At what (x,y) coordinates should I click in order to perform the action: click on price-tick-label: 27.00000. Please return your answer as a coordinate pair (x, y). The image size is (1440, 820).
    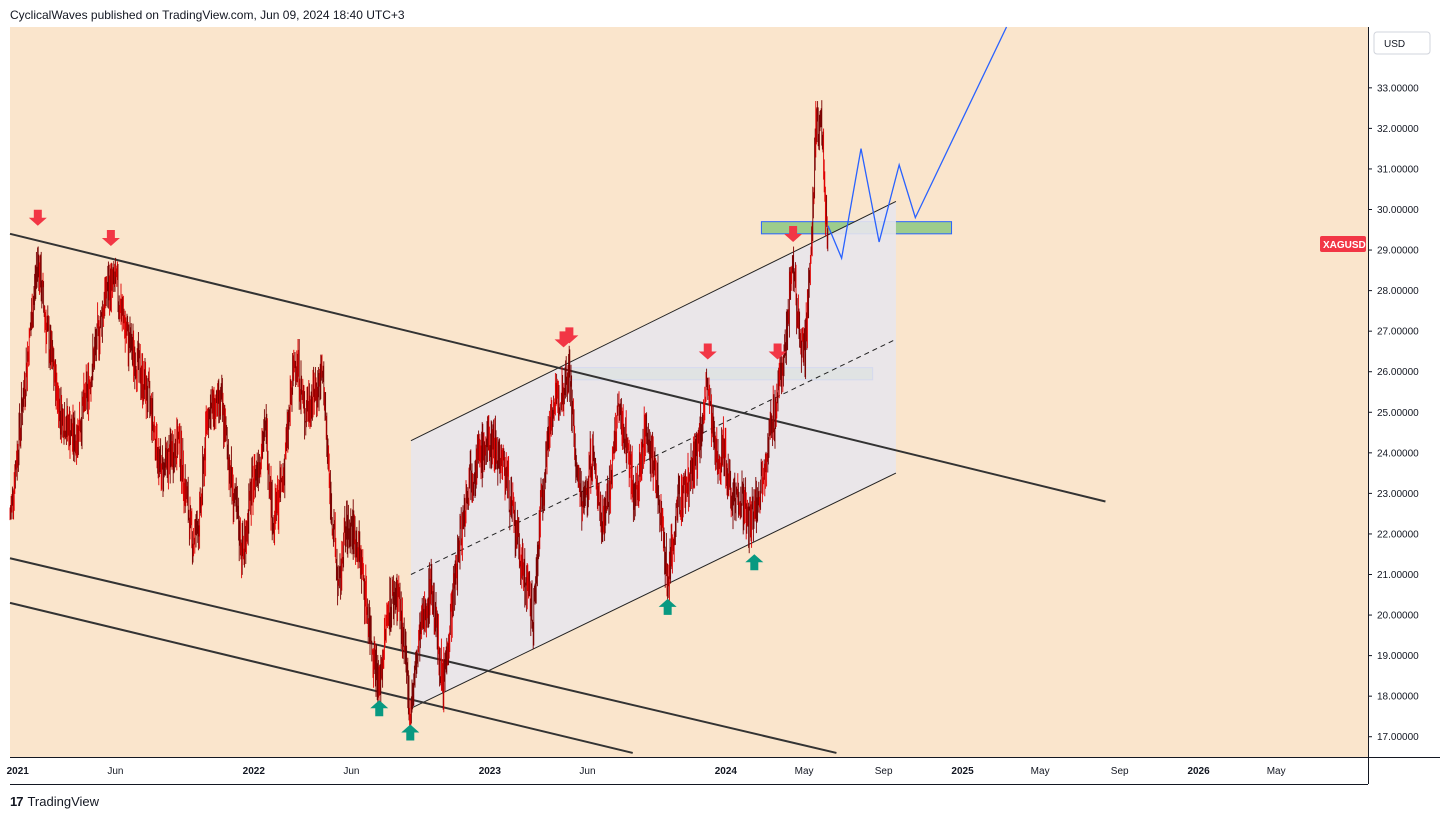
    Looking at the image, I should click on (1398, 332).